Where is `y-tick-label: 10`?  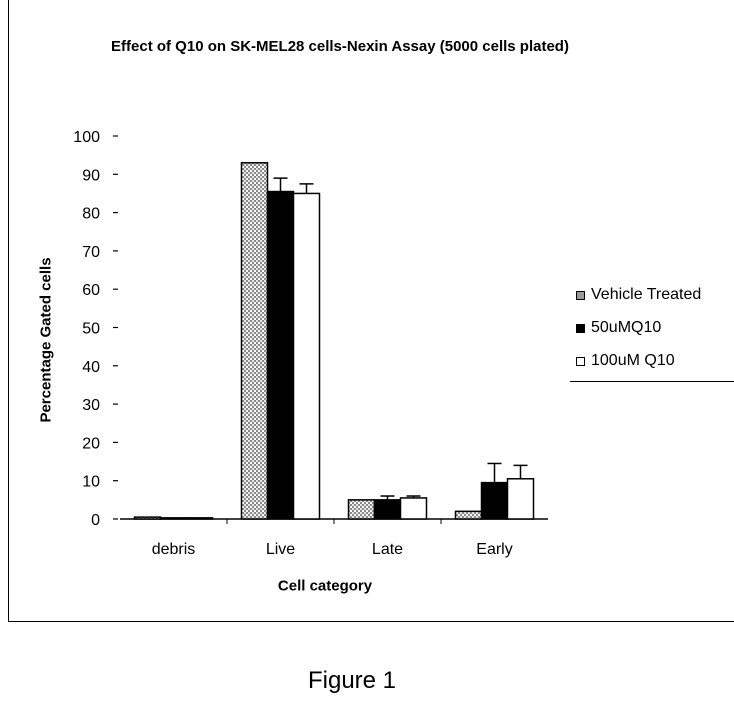 y-tick-label: 10 is located at coordinates (91, 482).